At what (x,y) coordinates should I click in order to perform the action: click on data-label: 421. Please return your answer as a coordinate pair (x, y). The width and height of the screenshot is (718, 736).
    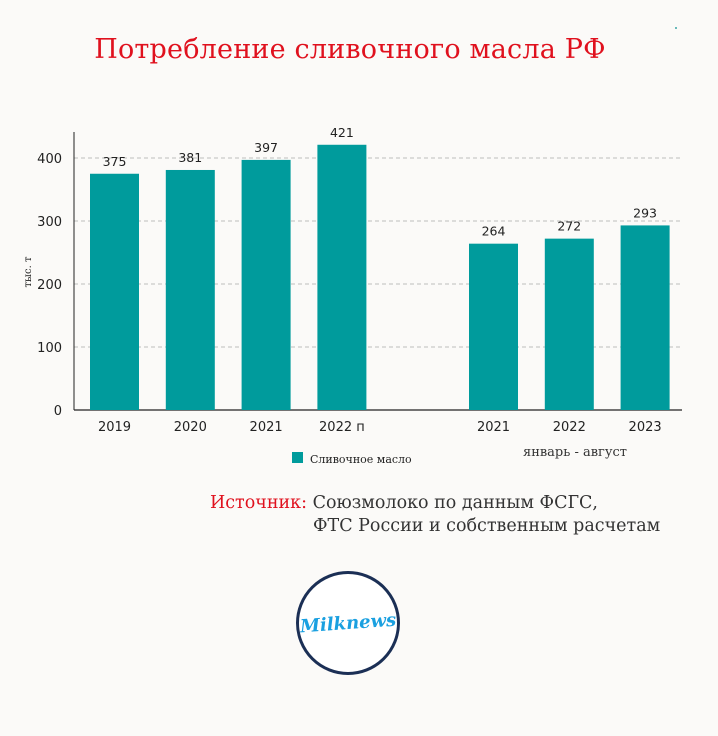
    Looking at the image, I should click on (342, 132).